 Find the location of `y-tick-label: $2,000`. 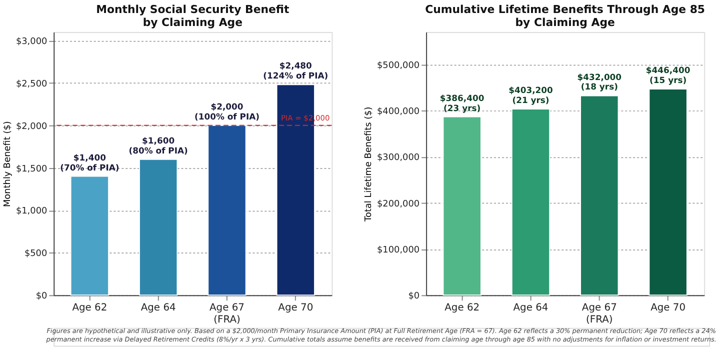

y-tick-label: $2,000 is located at coordinates (32, 127).